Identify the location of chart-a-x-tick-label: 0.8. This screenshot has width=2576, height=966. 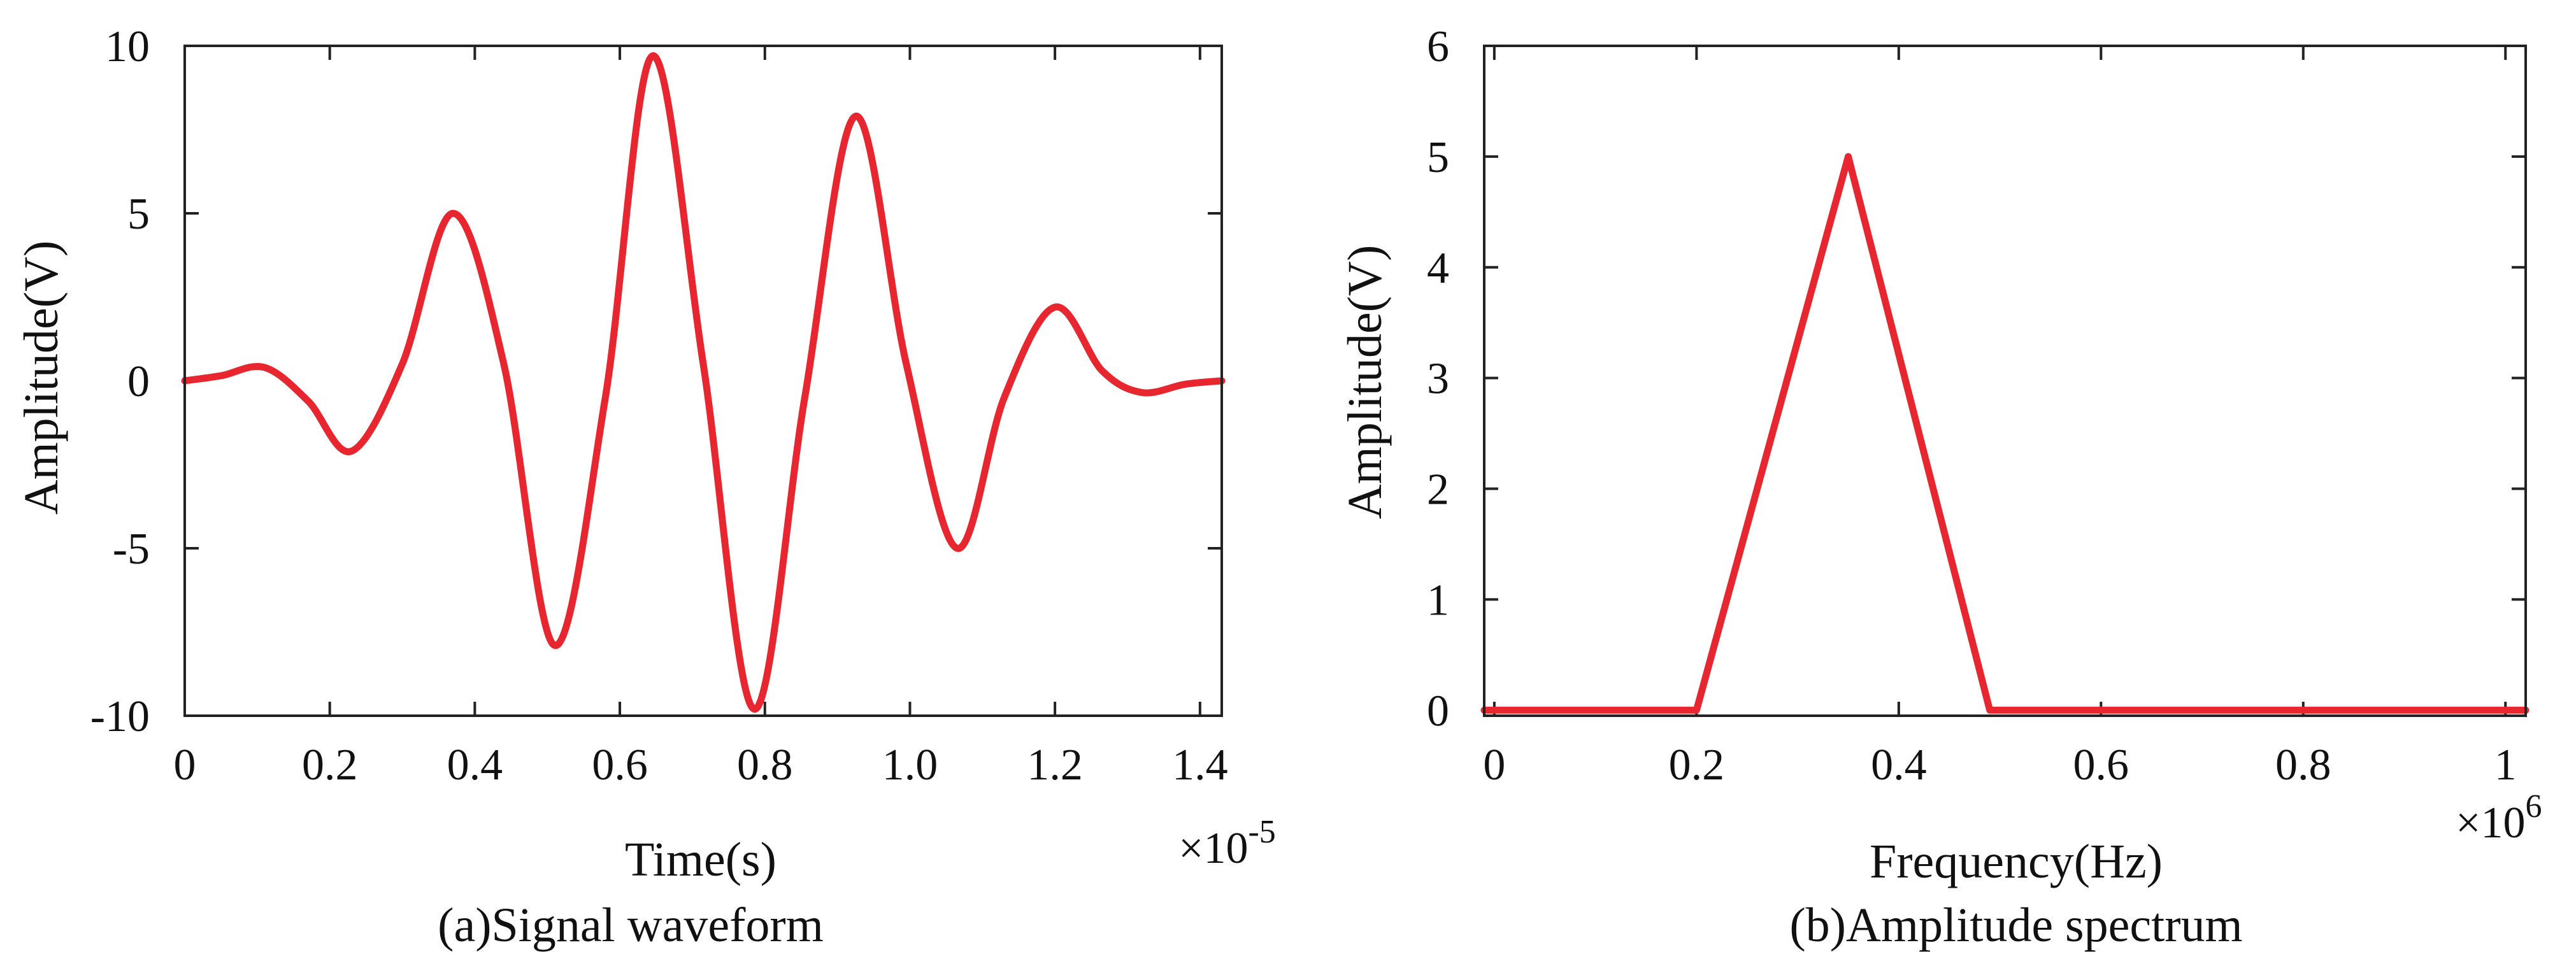
(765, 766).